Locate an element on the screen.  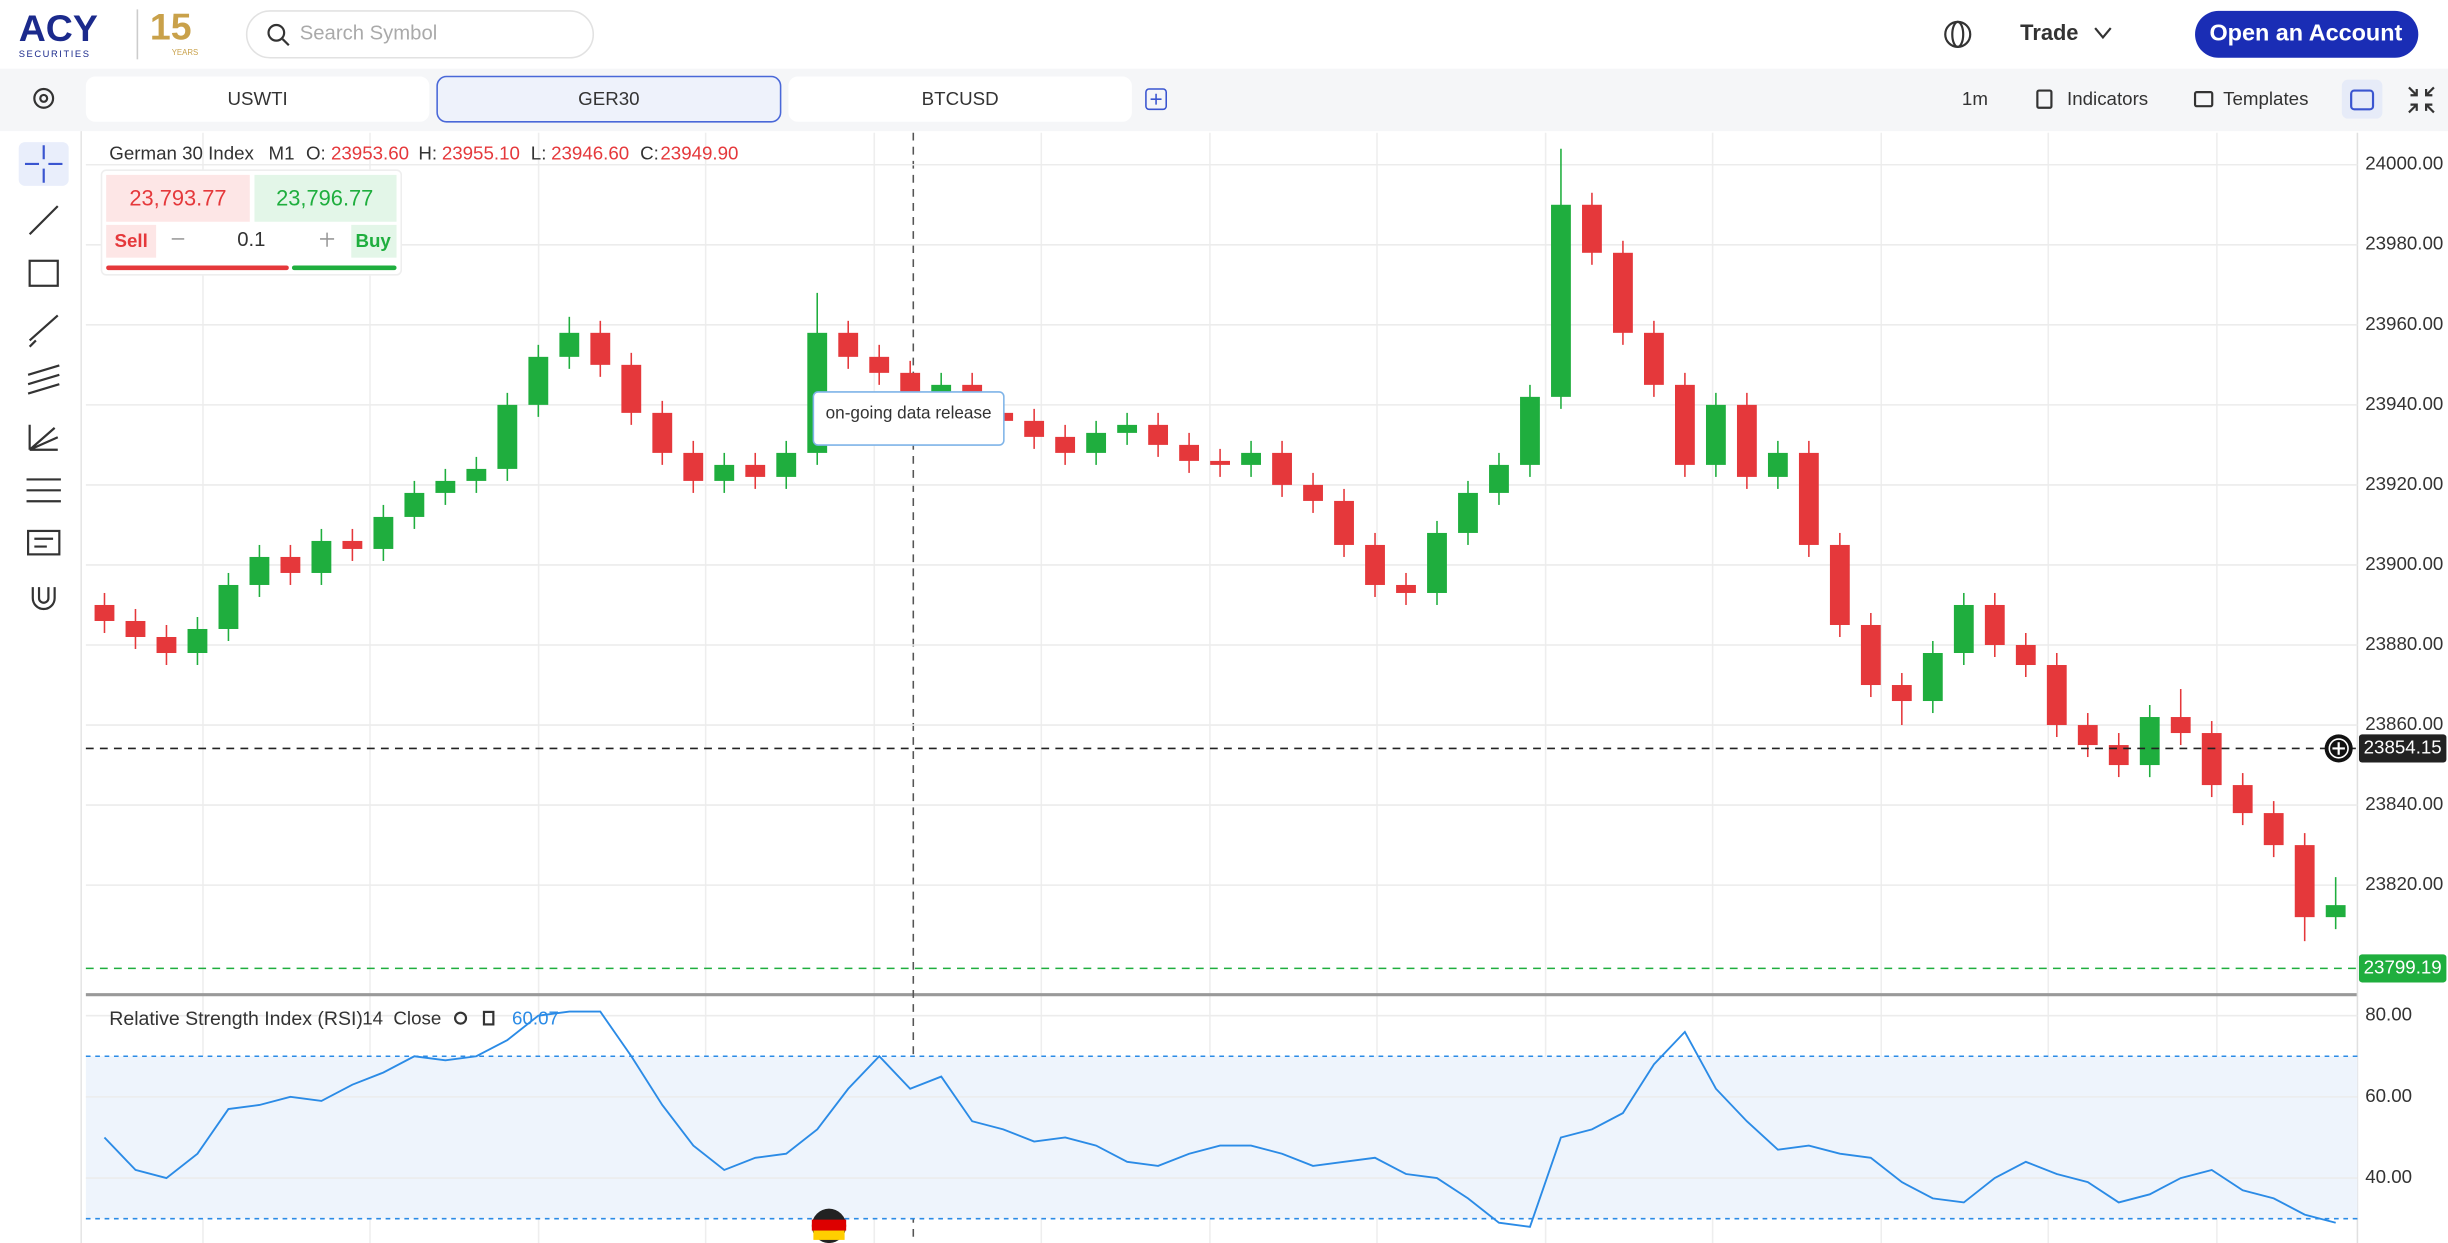
search-box is located at coordinates (420, 34).